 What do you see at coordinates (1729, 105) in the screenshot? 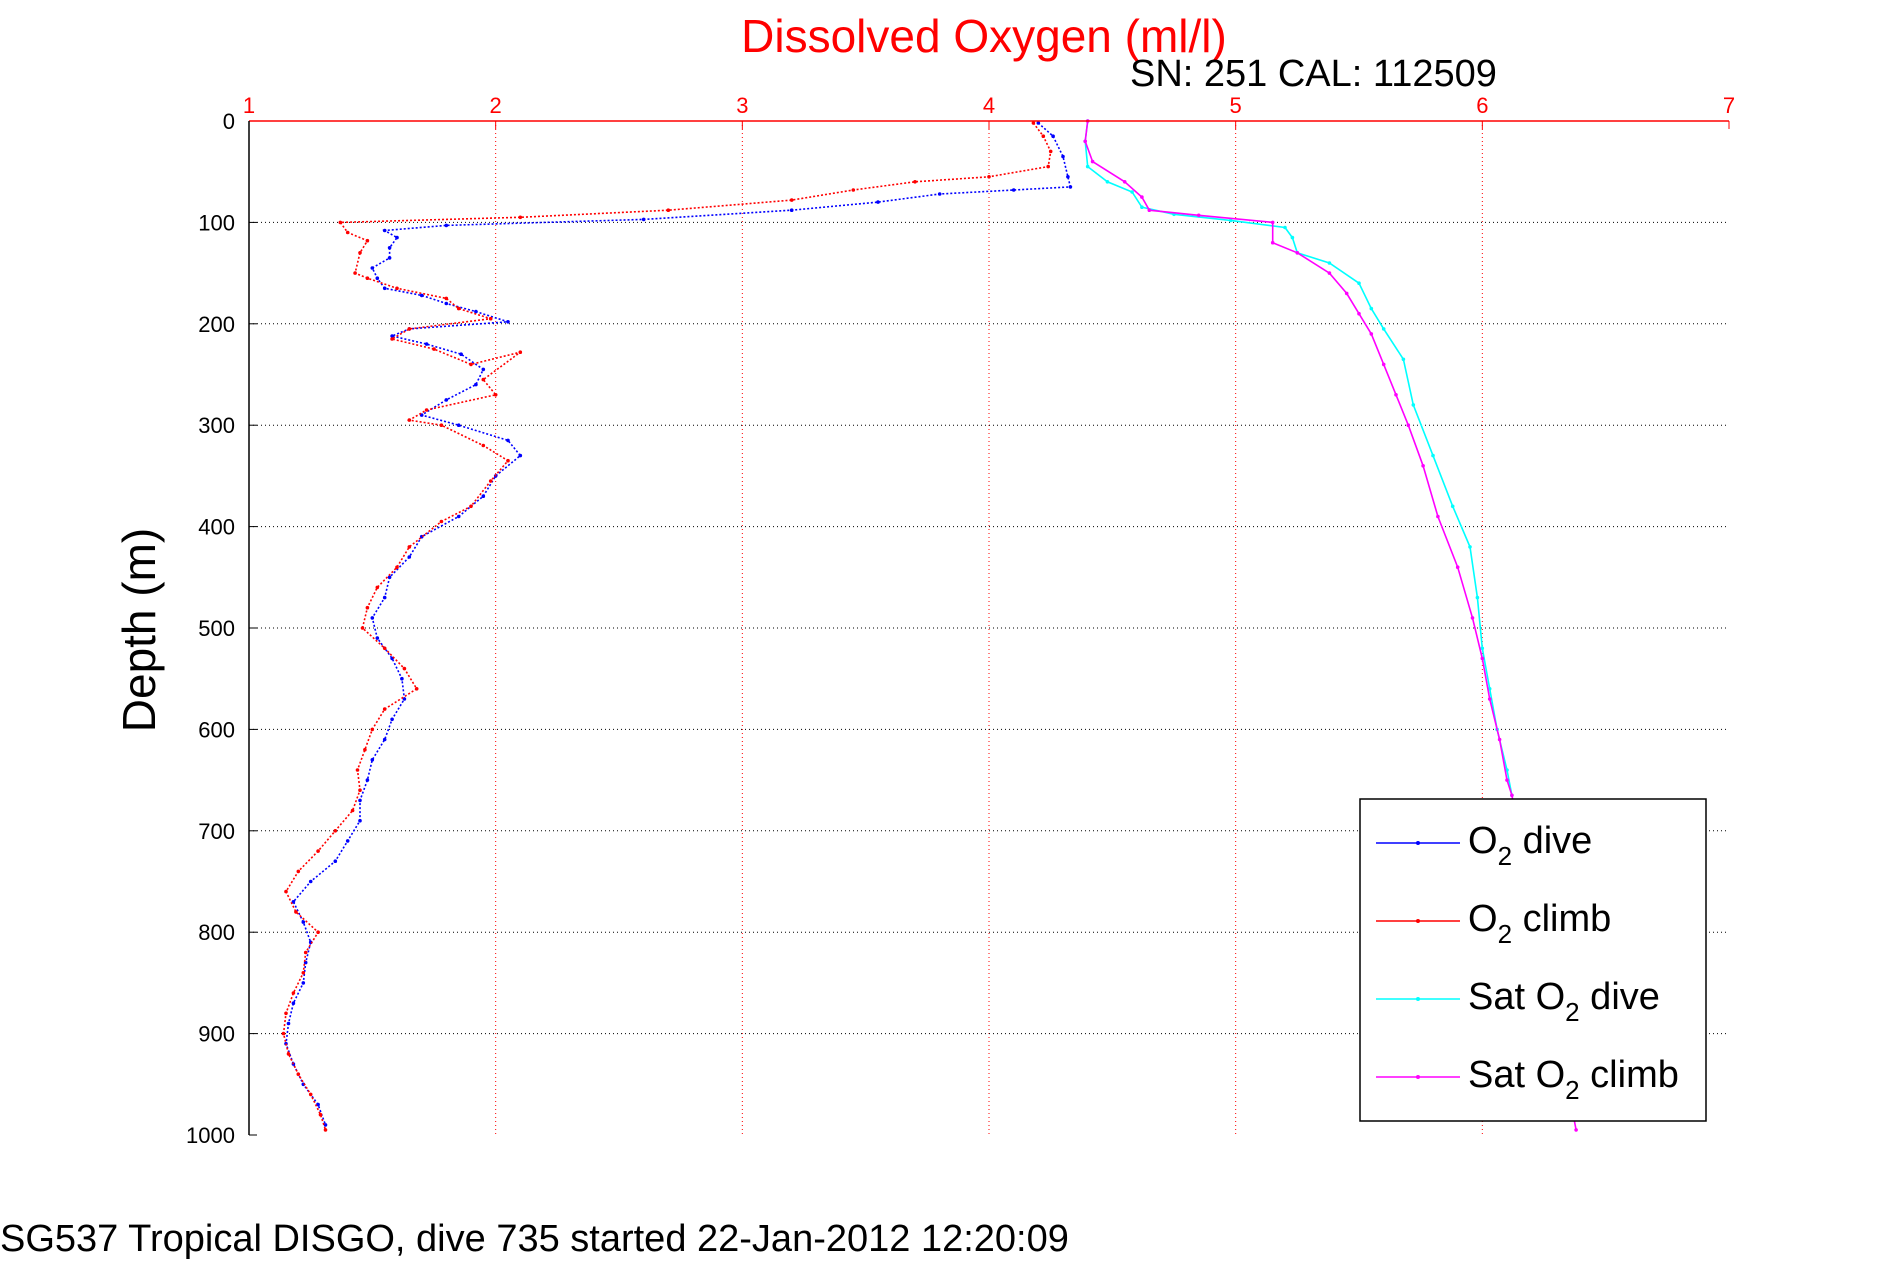
I see `x-tick-label: 7` at bounding box center [1729, 105].